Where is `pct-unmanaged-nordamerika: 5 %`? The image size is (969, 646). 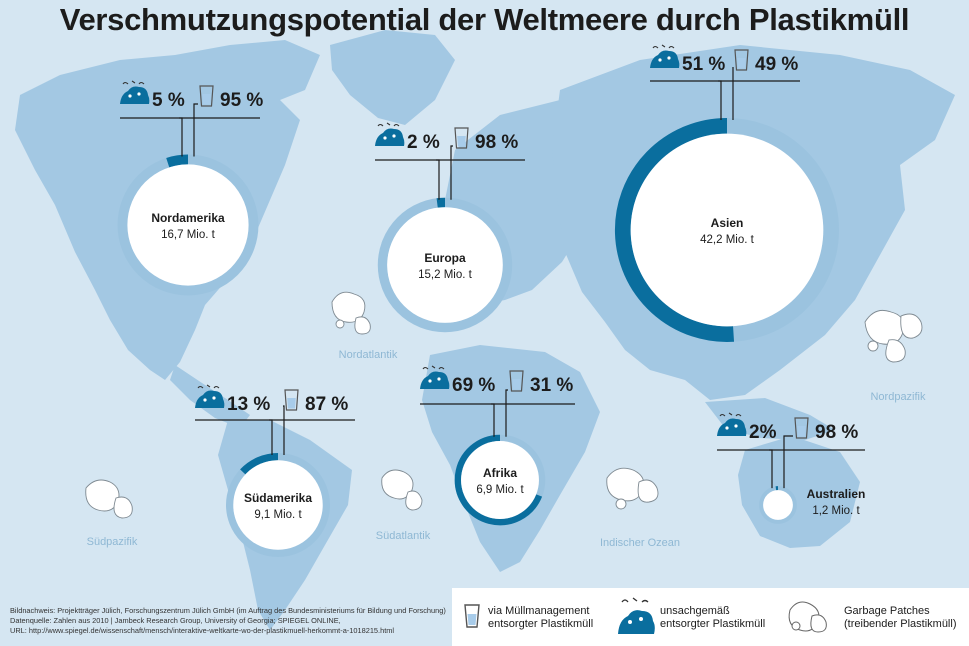
pct-unmanaged-nordamerika: 5 % is located at coordinates (168, 100).